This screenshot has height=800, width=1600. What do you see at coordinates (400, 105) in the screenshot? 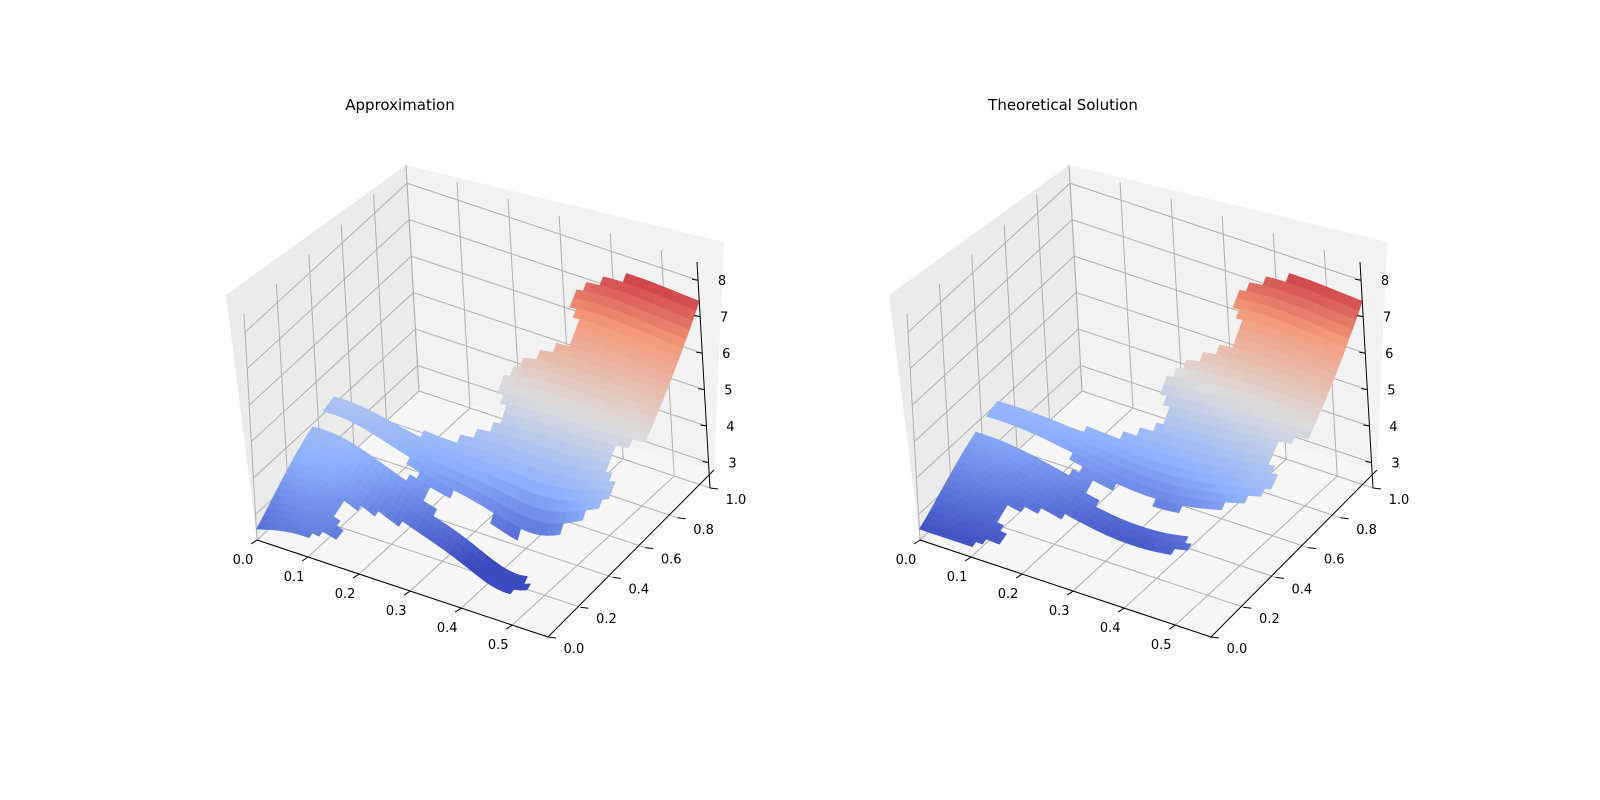
I see `approximation-title: Approximation` at bounding box center [400, 105].